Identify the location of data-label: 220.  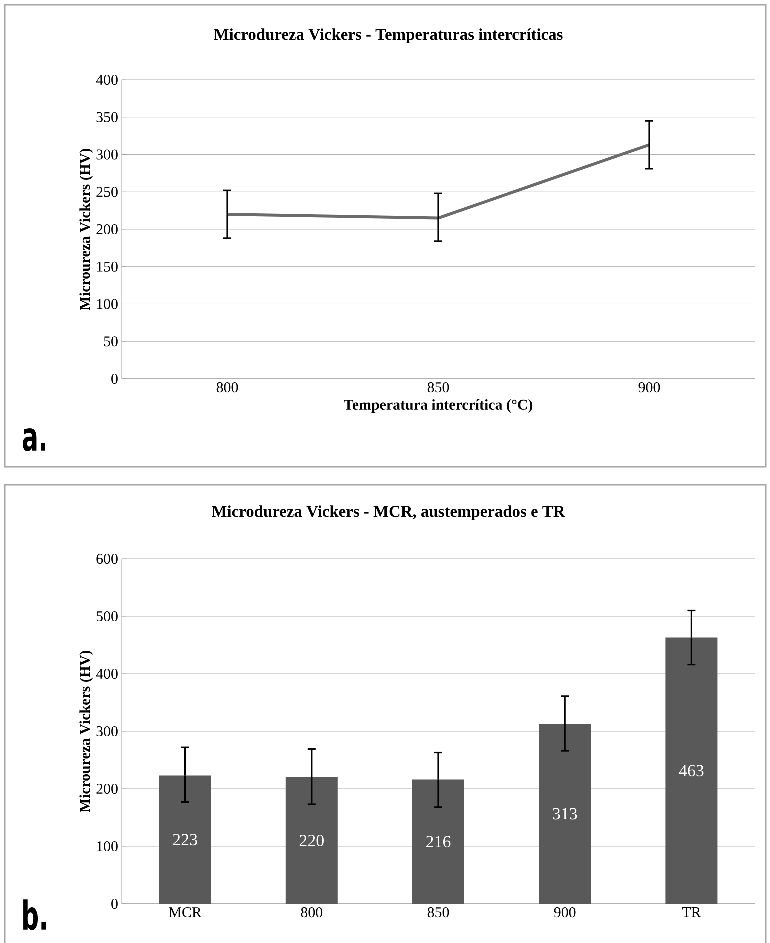
(312, 840).